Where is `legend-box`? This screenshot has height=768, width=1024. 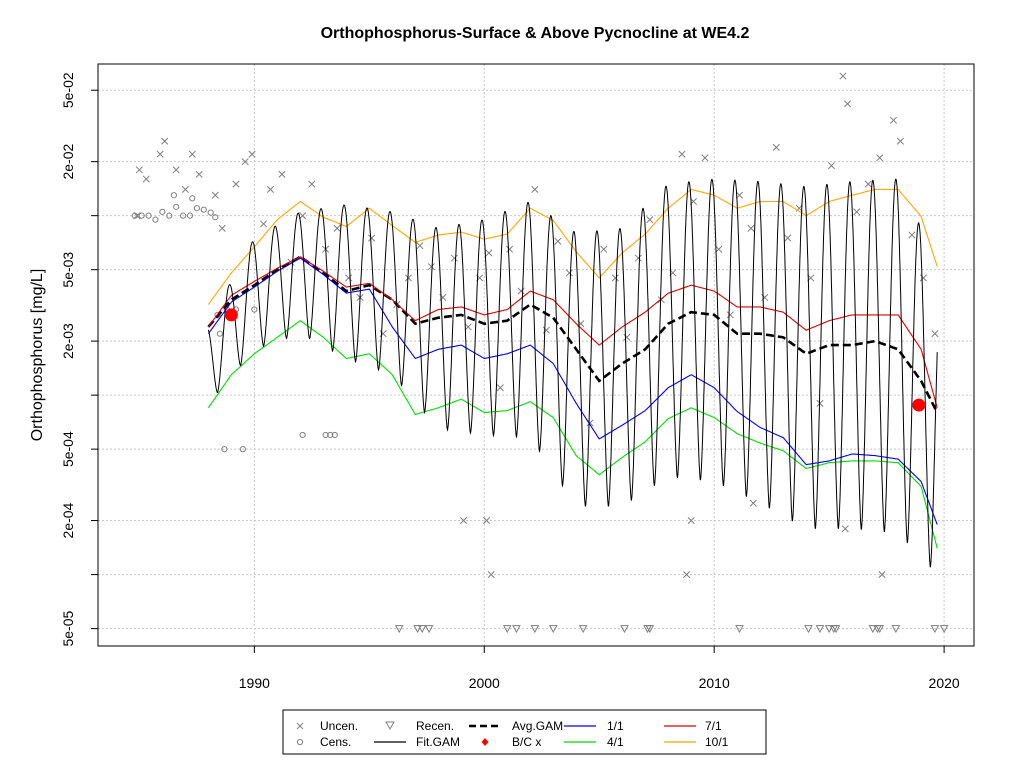 legend-box is located at coordinates (524, 732).